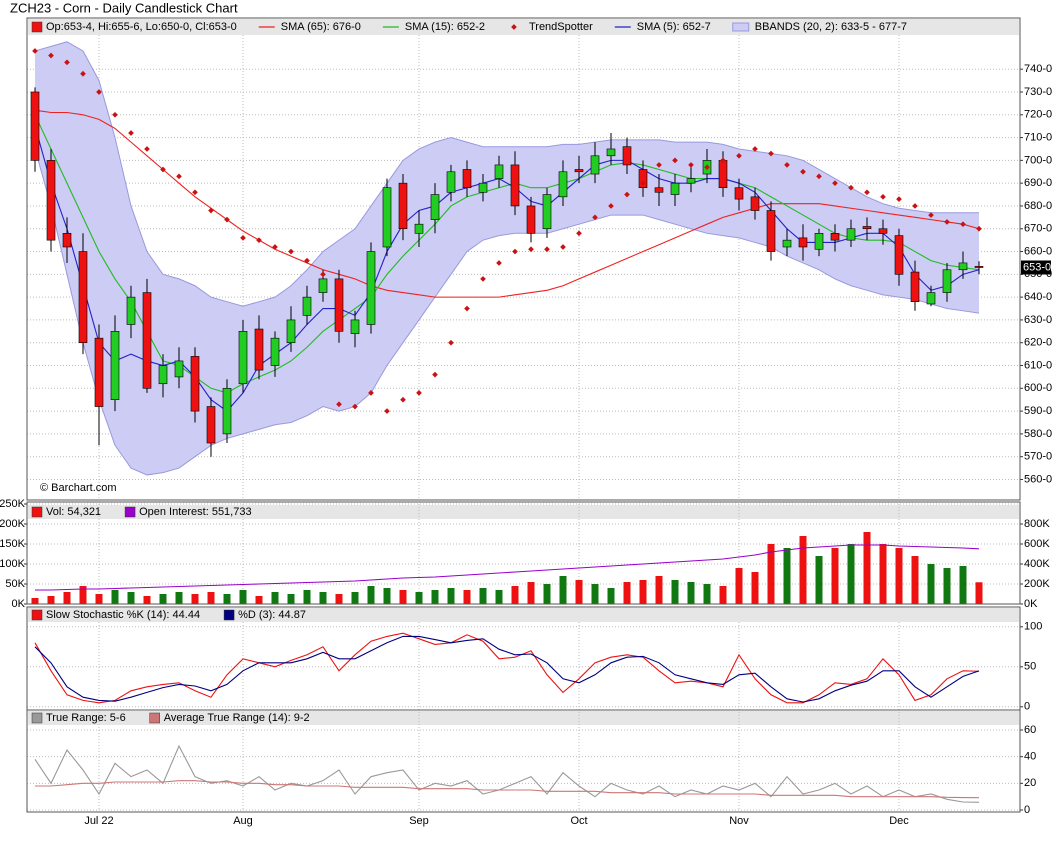  Describe the element at coordinates (1038, 320) in the screenshot. I see `y-tick-label: 630-0` at that location.